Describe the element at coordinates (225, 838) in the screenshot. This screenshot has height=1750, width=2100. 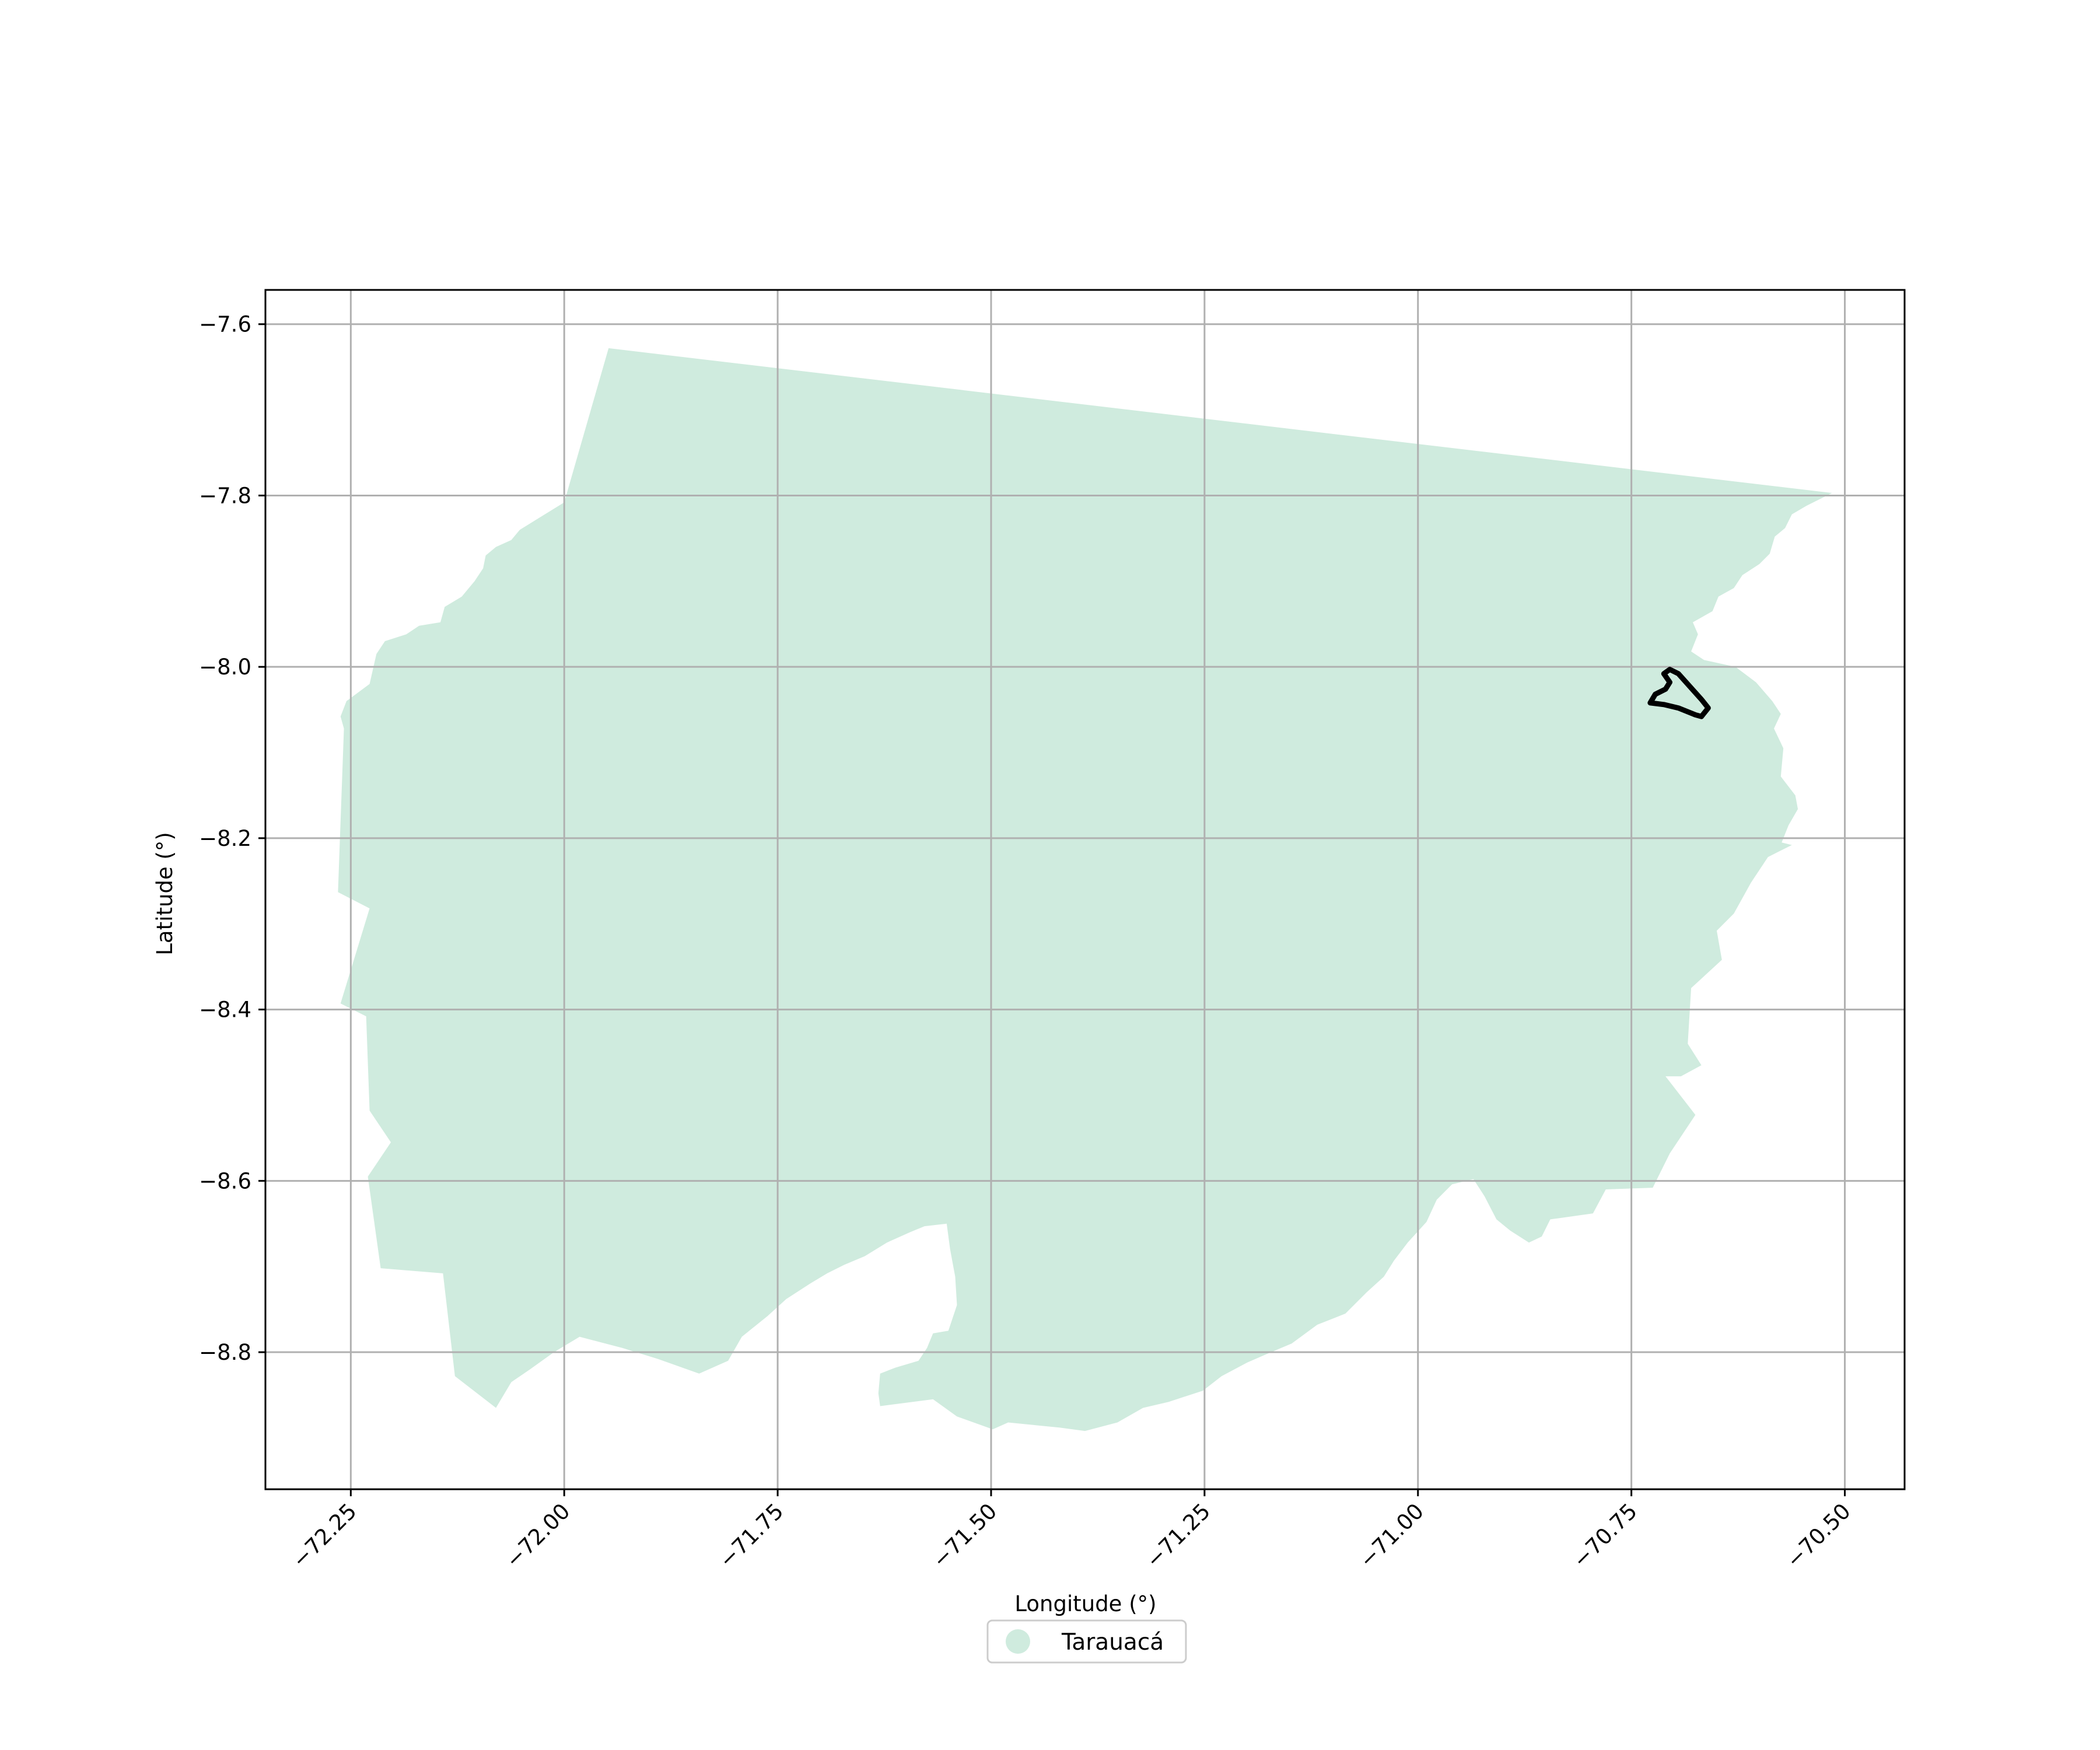
I see `y-tick-label: −8.2` at that location.